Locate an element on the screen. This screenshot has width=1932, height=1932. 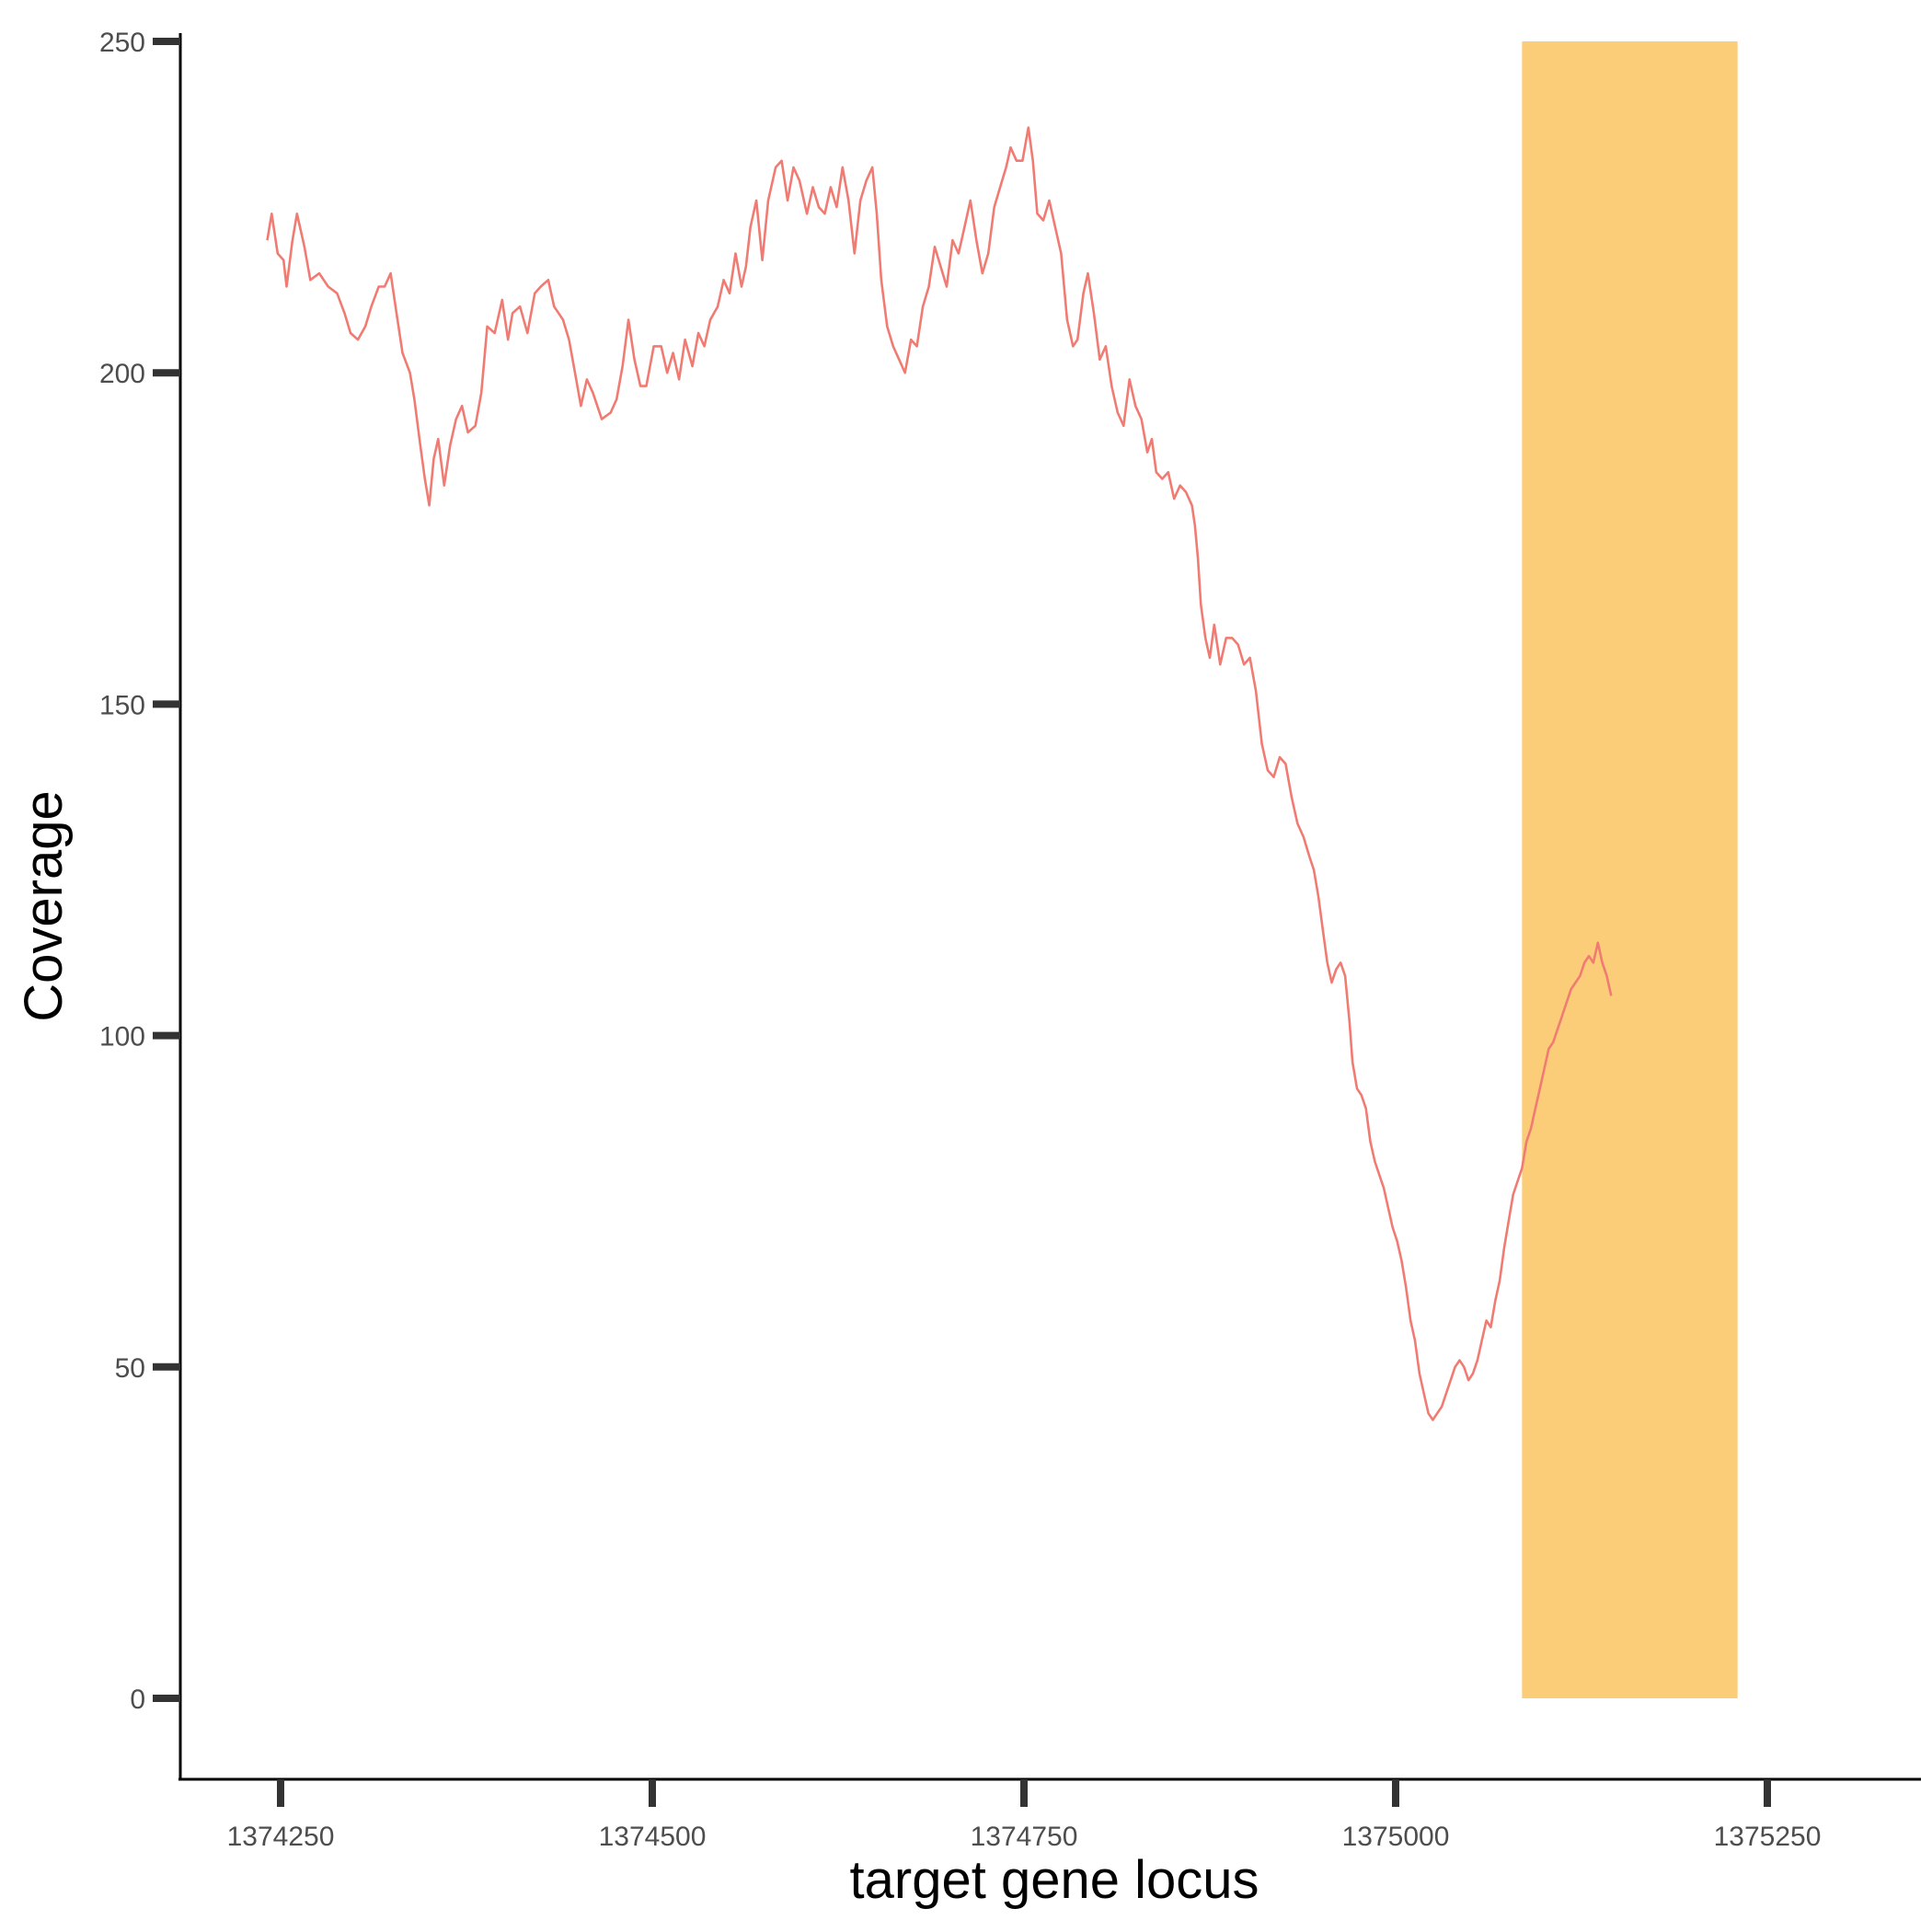
y-tick-label: 250 is located at coordinates (122, 43).